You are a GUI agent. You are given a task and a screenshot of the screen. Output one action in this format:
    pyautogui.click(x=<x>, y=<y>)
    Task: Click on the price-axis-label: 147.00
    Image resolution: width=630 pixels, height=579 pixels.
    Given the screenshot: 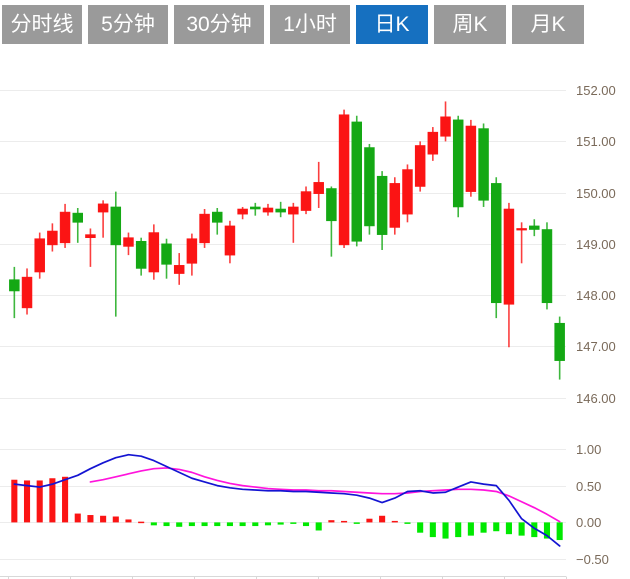 What is the action you would take?
    pyautogui.click(x=596, y=346)
    